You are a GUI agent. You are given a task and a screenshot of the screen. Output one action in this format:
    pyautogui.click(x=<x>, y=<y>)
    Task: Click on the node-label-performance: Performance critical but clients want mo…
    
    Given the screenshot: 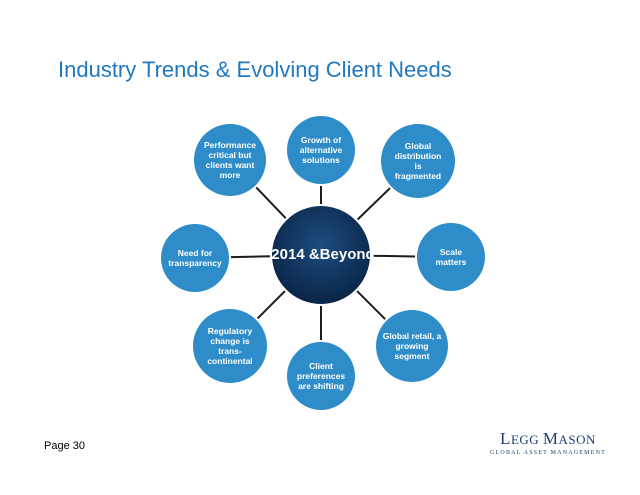 What is the action you would take?
    pyautogui.click(x=230, y=160)
    